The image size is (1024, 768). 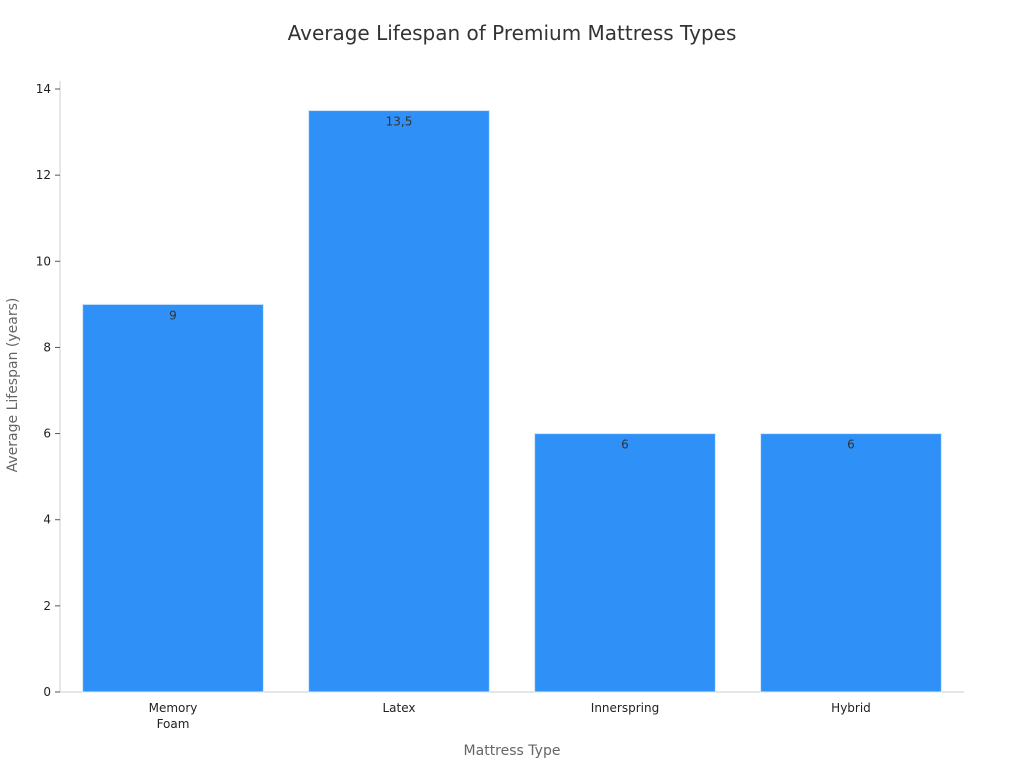 I want to click on bar-value-label: 13,5, so click(x=399, y=122).